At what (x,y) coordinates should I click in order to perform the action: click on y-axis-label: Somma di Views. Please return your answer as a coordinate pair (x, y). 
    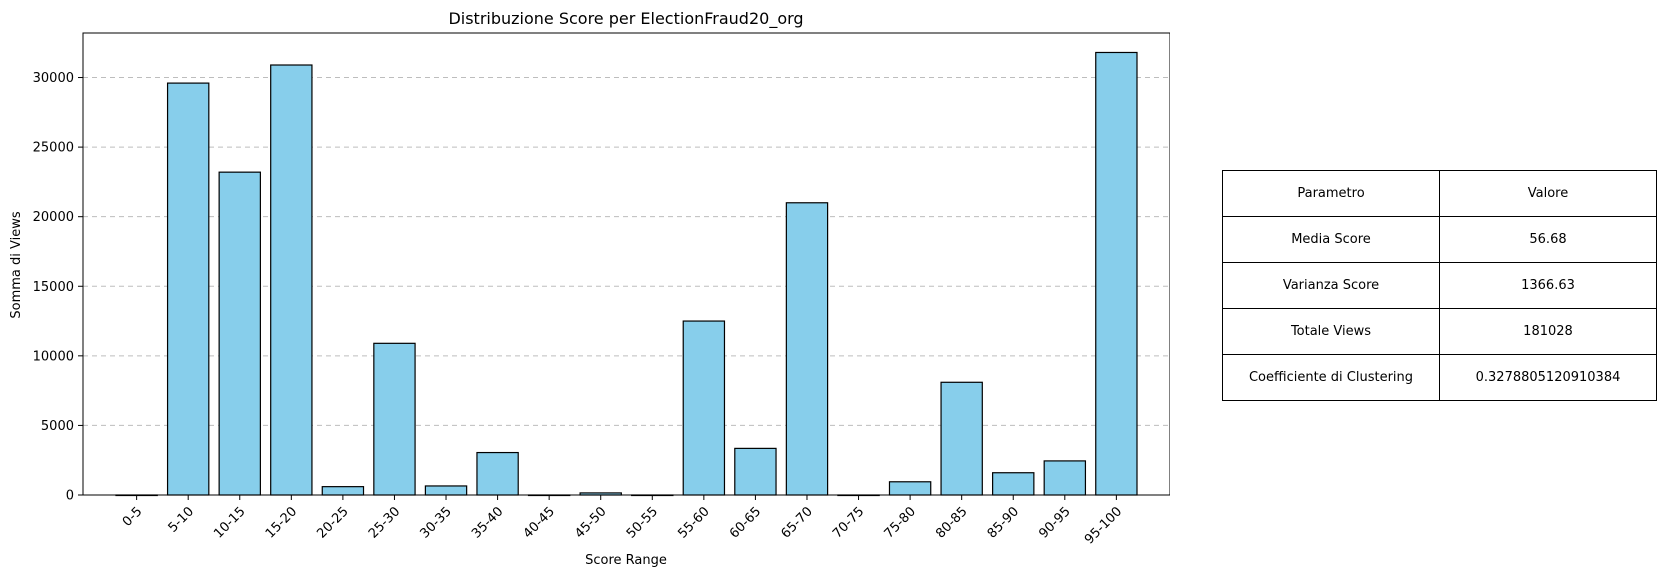
    Looking at the image, I should click on (16, 264).